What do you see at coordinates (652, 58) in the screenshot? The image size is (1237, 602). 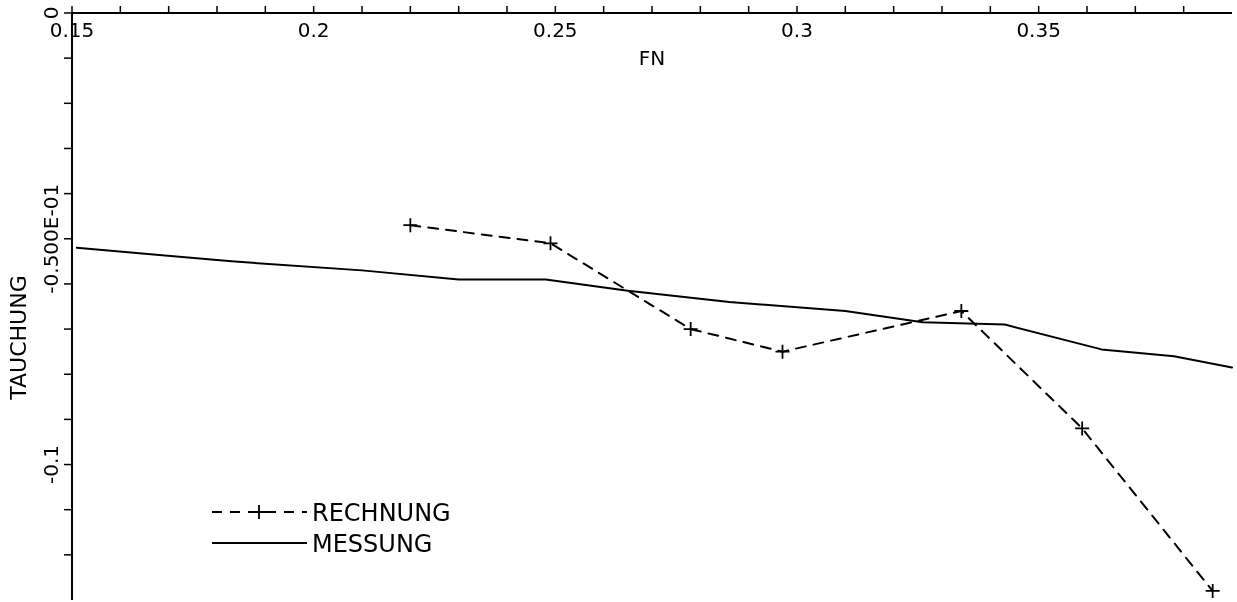 I see `x-axis-title: FN` at bounding box center [652, 58].